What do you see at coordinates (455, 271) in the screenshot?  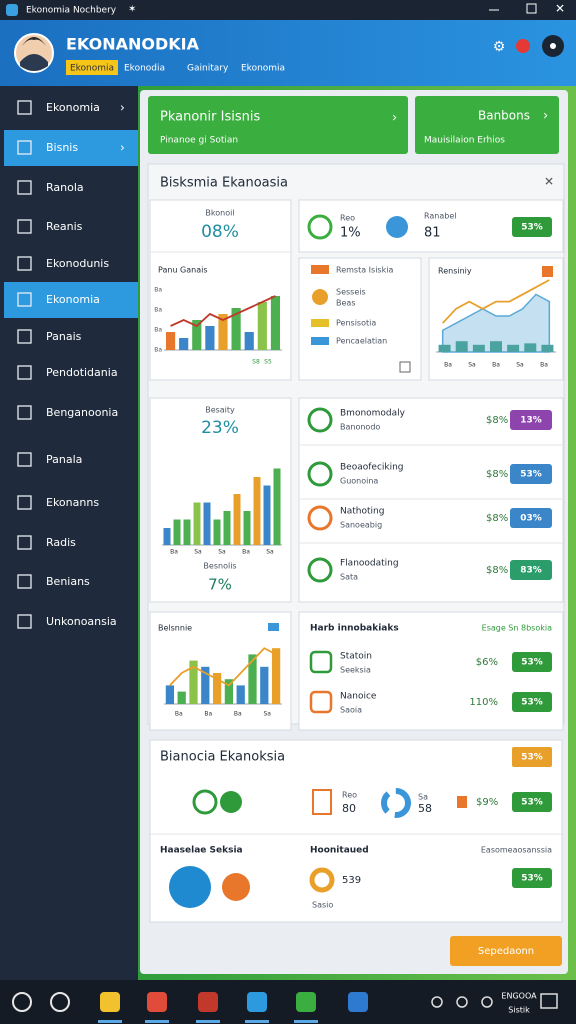 I see `chart-title: Rensiniy` at bounding box center [455, 271].